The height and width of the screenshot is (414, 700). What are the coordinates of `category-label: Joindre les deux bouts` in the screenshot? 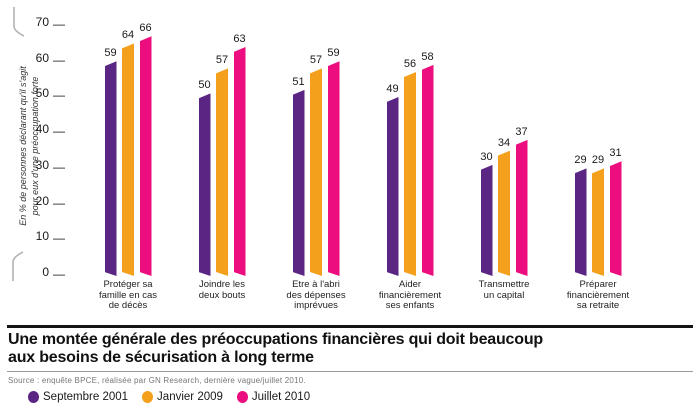 It's located at (222, 290).